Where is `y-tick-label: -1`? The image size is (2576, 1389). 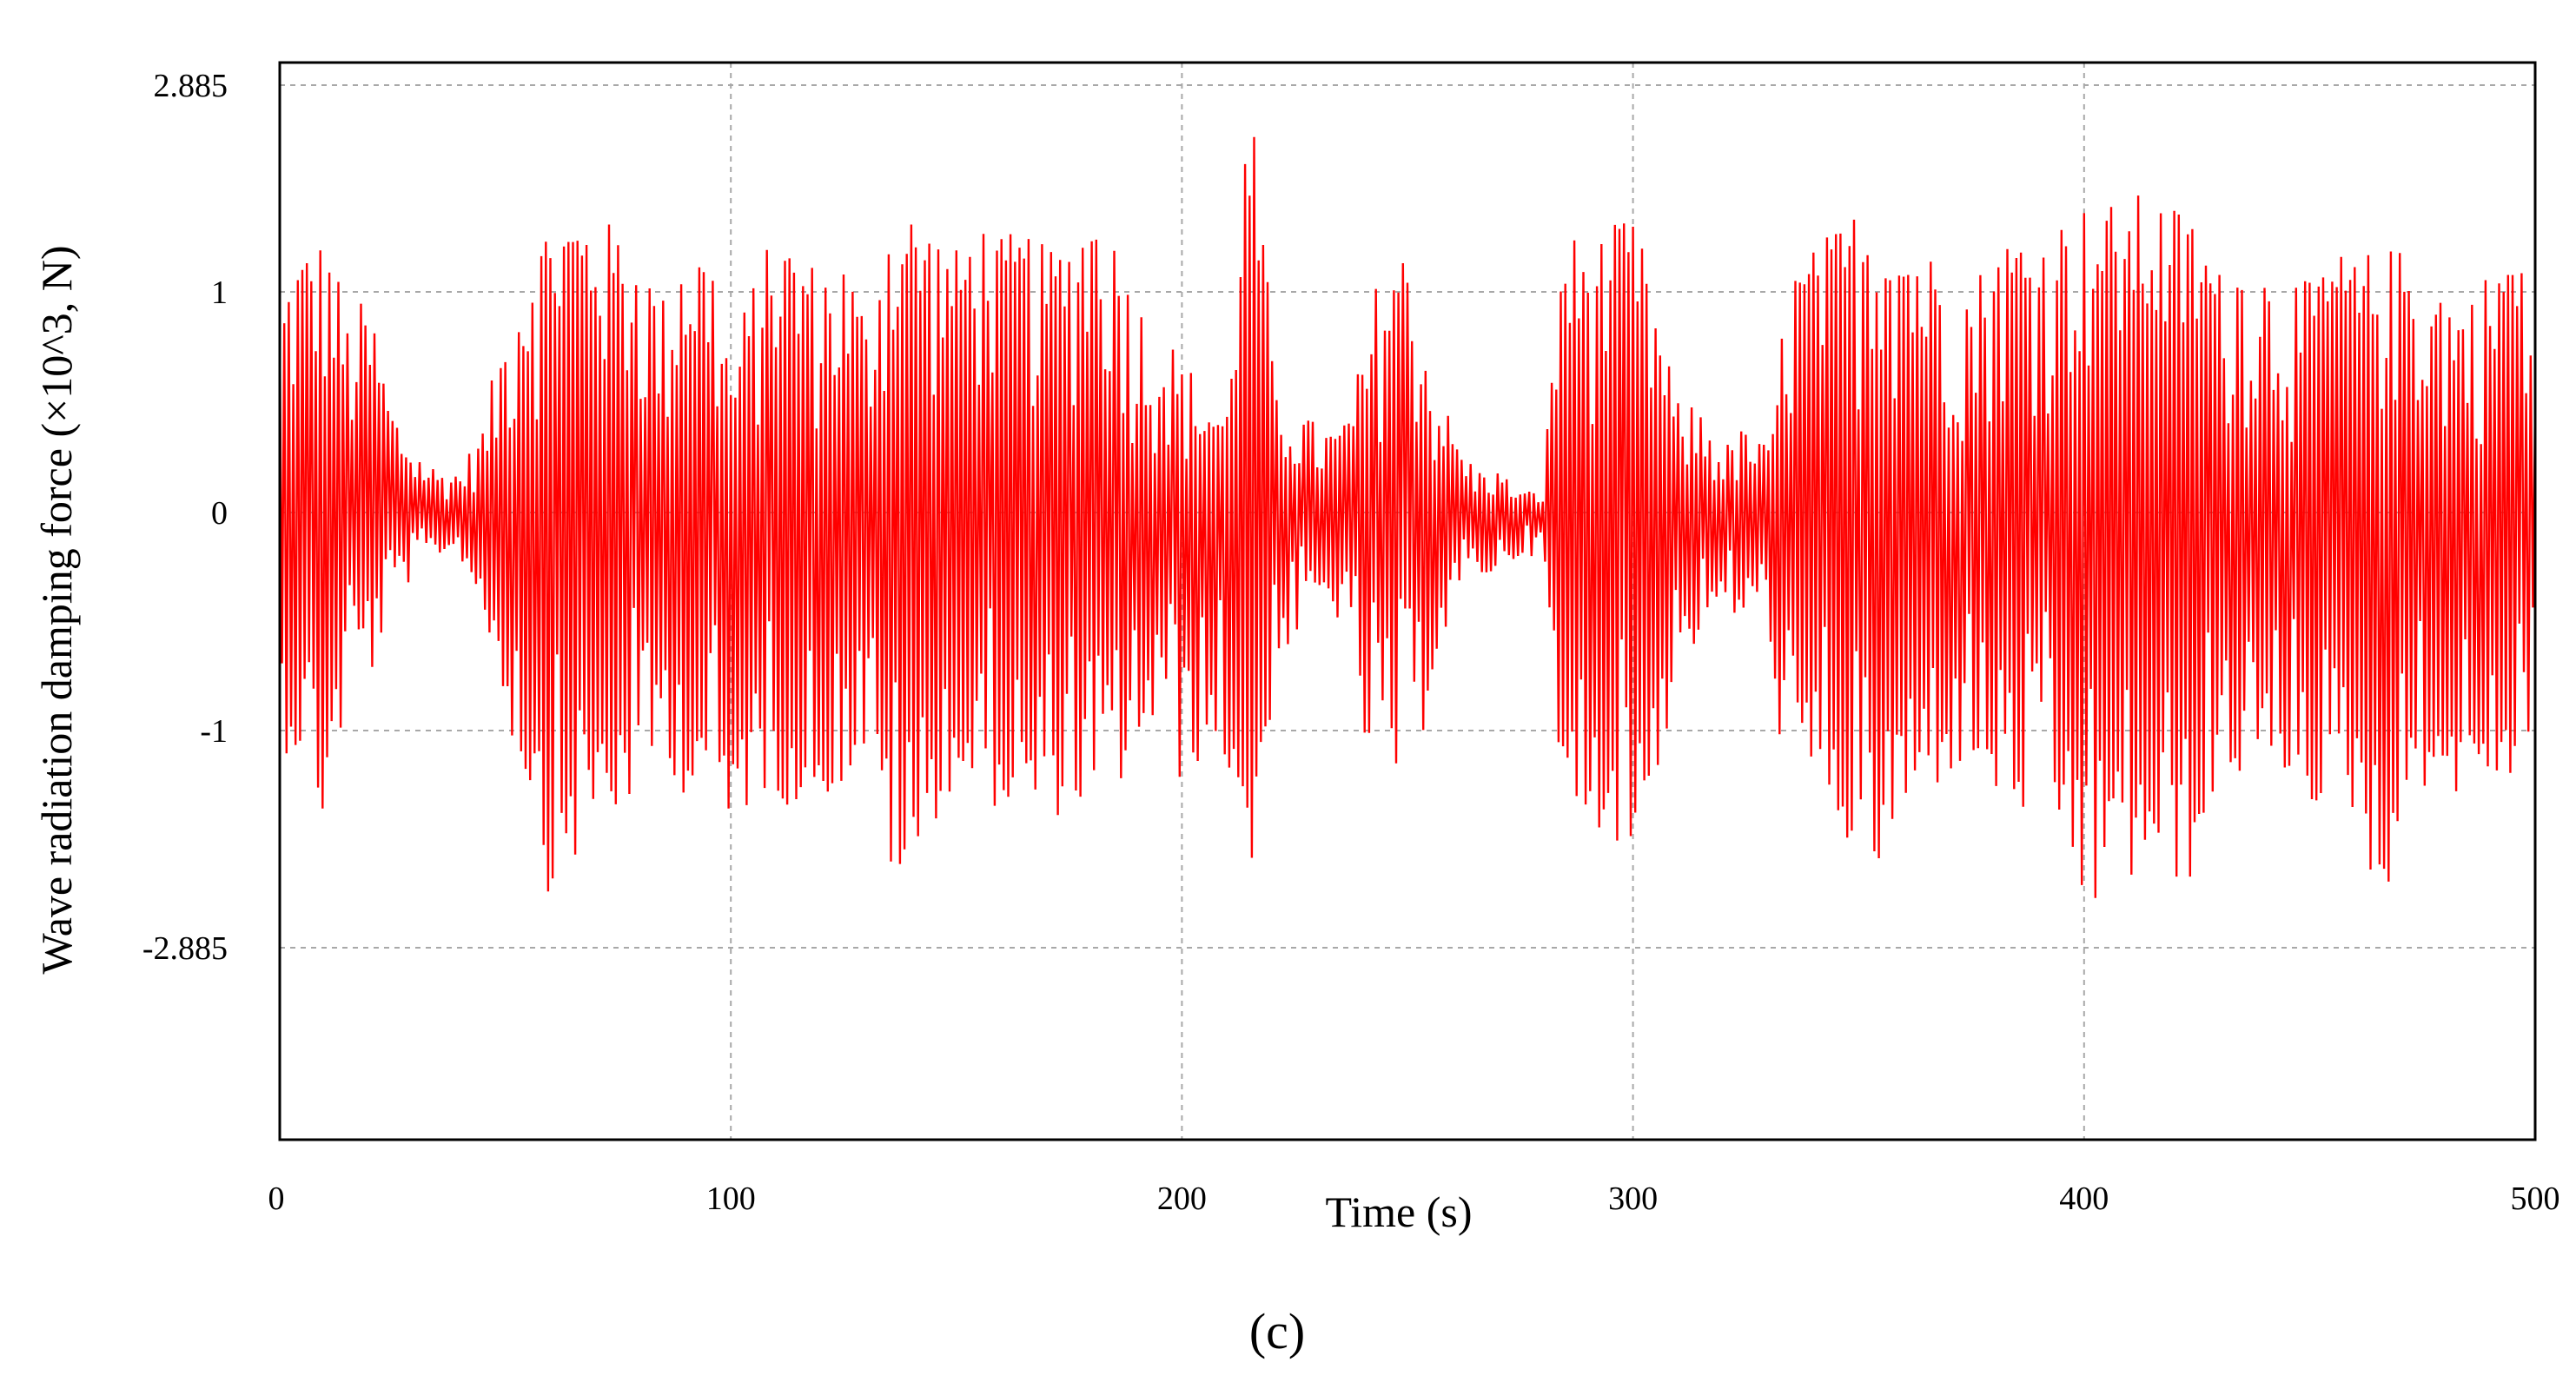 y-tick-label: -1 is located at coordinates (214, 731).